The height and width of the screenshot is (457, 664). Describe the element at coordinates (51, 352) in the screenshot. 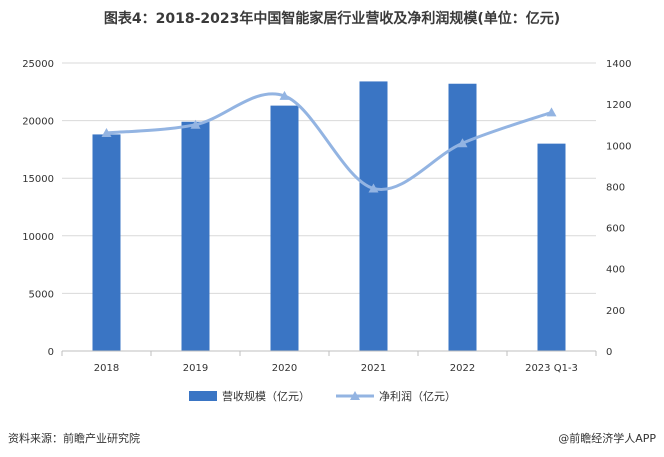

I see `y-left-tick-label: 0` at that location.